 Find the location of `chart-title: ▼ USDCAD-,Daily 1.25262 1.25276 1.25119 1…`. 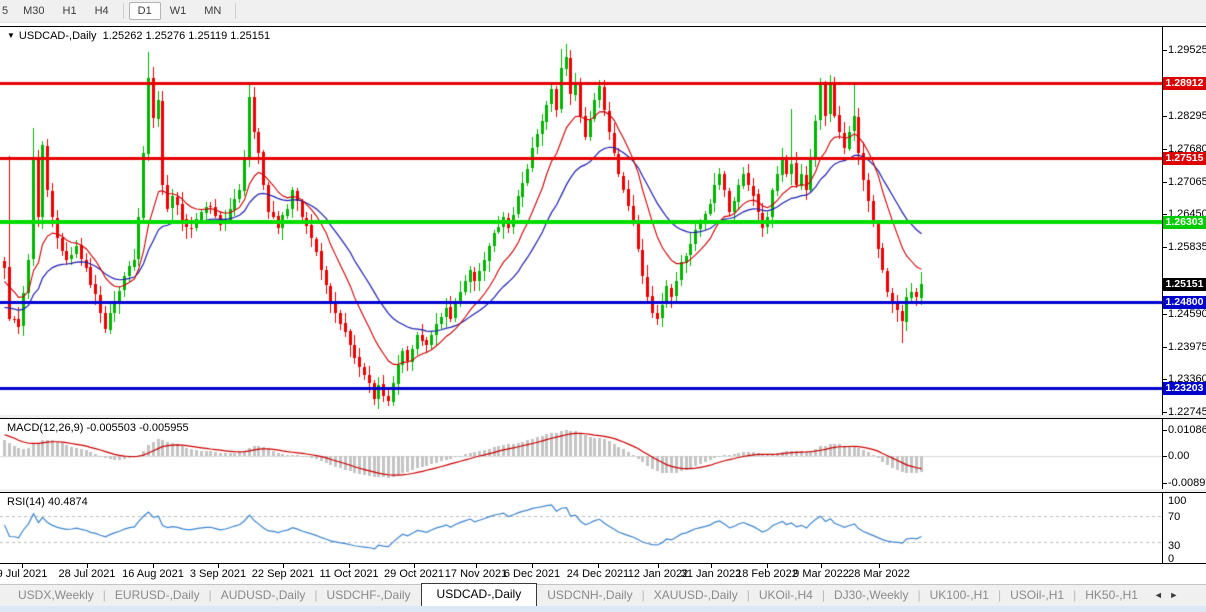

chart-title: ▼ USDCAD-,Daily 1.25262 1.25276 1.25119 1… is located at coordinates (138, 36).